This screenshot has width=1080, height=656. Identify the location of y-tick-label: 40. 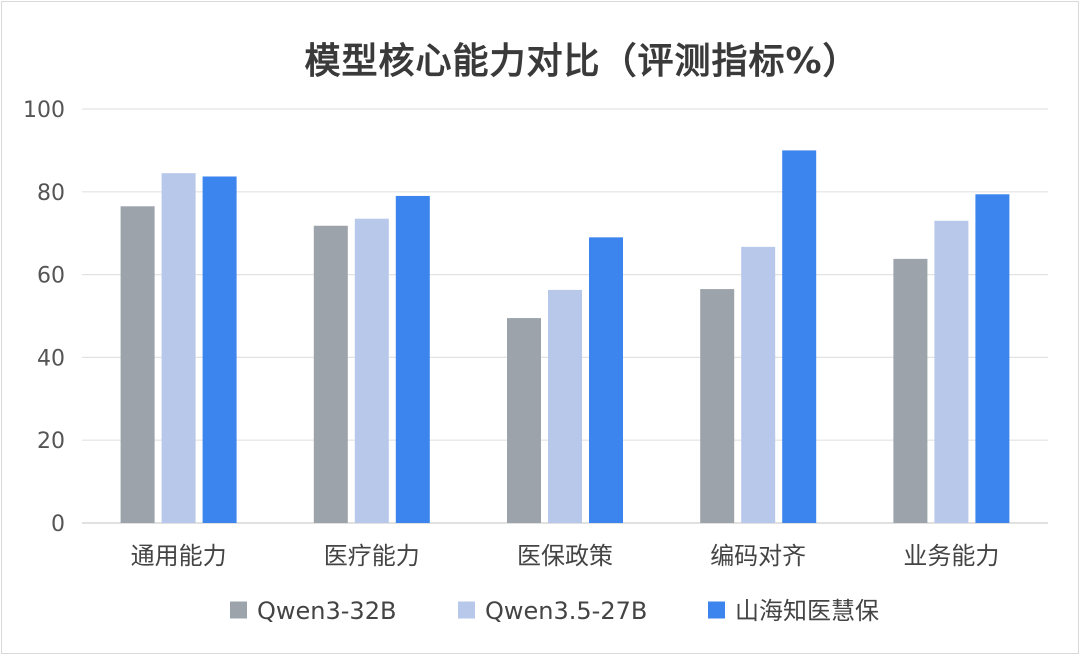
(51, 358).